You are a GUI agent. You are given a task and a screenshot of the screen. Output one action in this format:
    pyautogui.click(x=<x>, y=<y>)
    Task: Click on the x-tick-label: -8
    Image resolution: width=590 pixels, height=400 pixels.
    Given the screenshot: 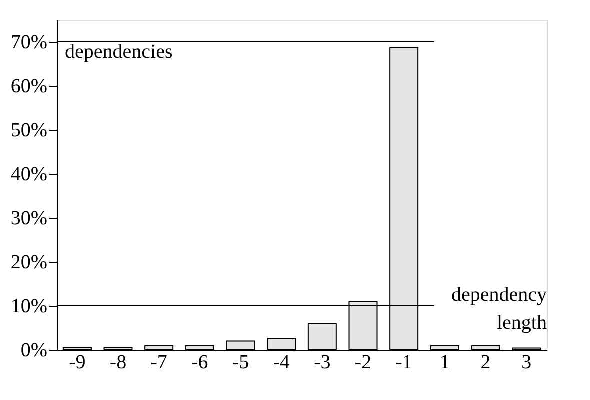 What is the action you would take?
    pyautogui.click(x=118, y=363)
    